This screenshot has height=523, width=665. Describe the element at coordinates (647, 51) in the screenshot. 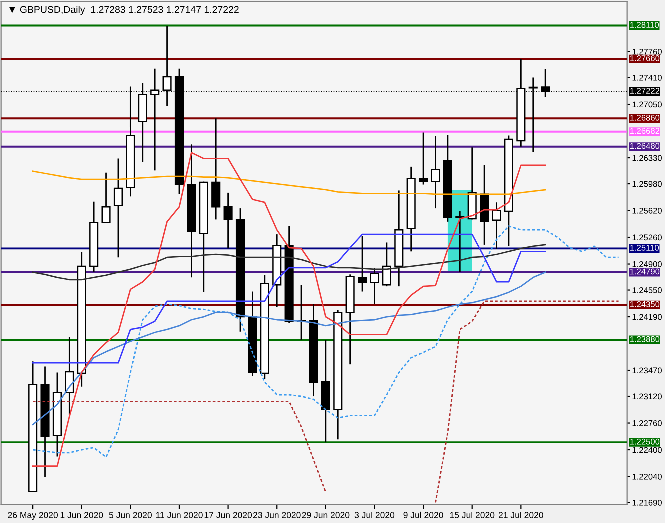

I see `y-tick-label: 1.27760` at that location.